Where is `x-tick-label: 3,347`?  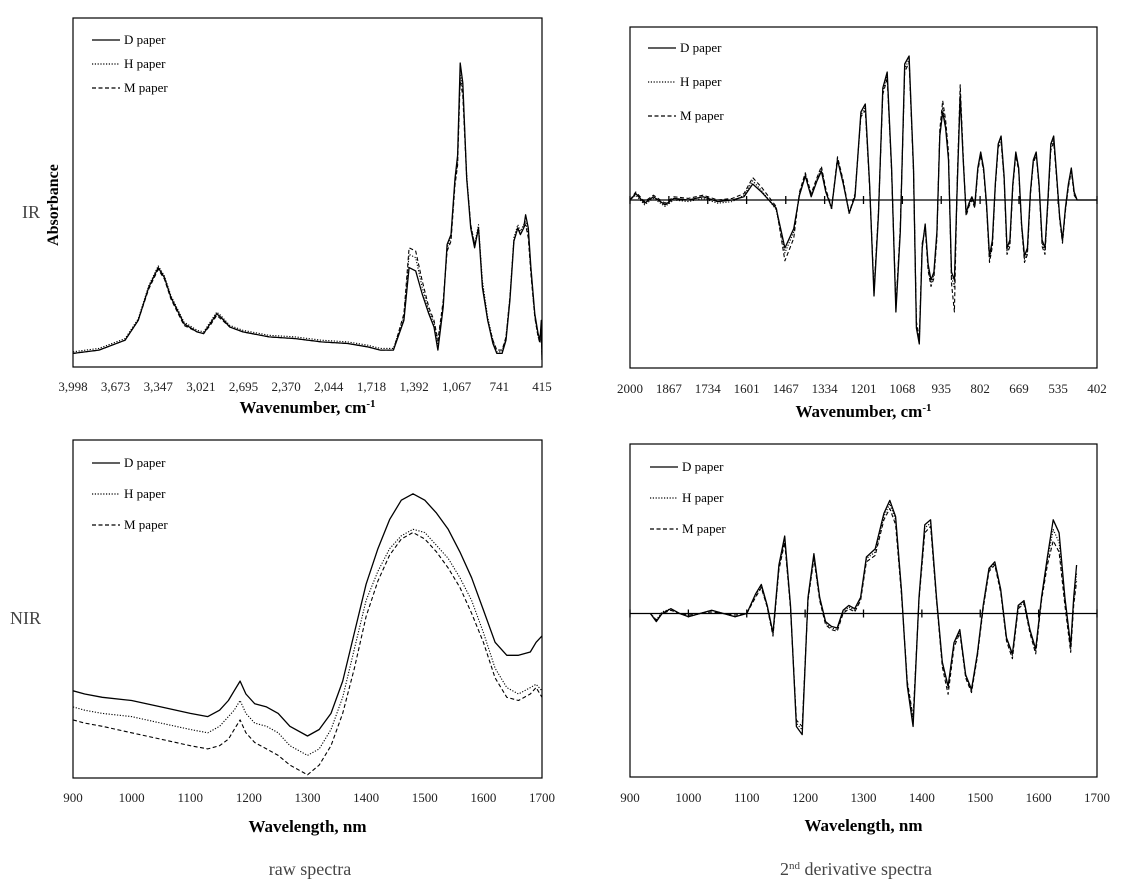 x-tick-label: 3,347 is located at coordinates (159, 386).